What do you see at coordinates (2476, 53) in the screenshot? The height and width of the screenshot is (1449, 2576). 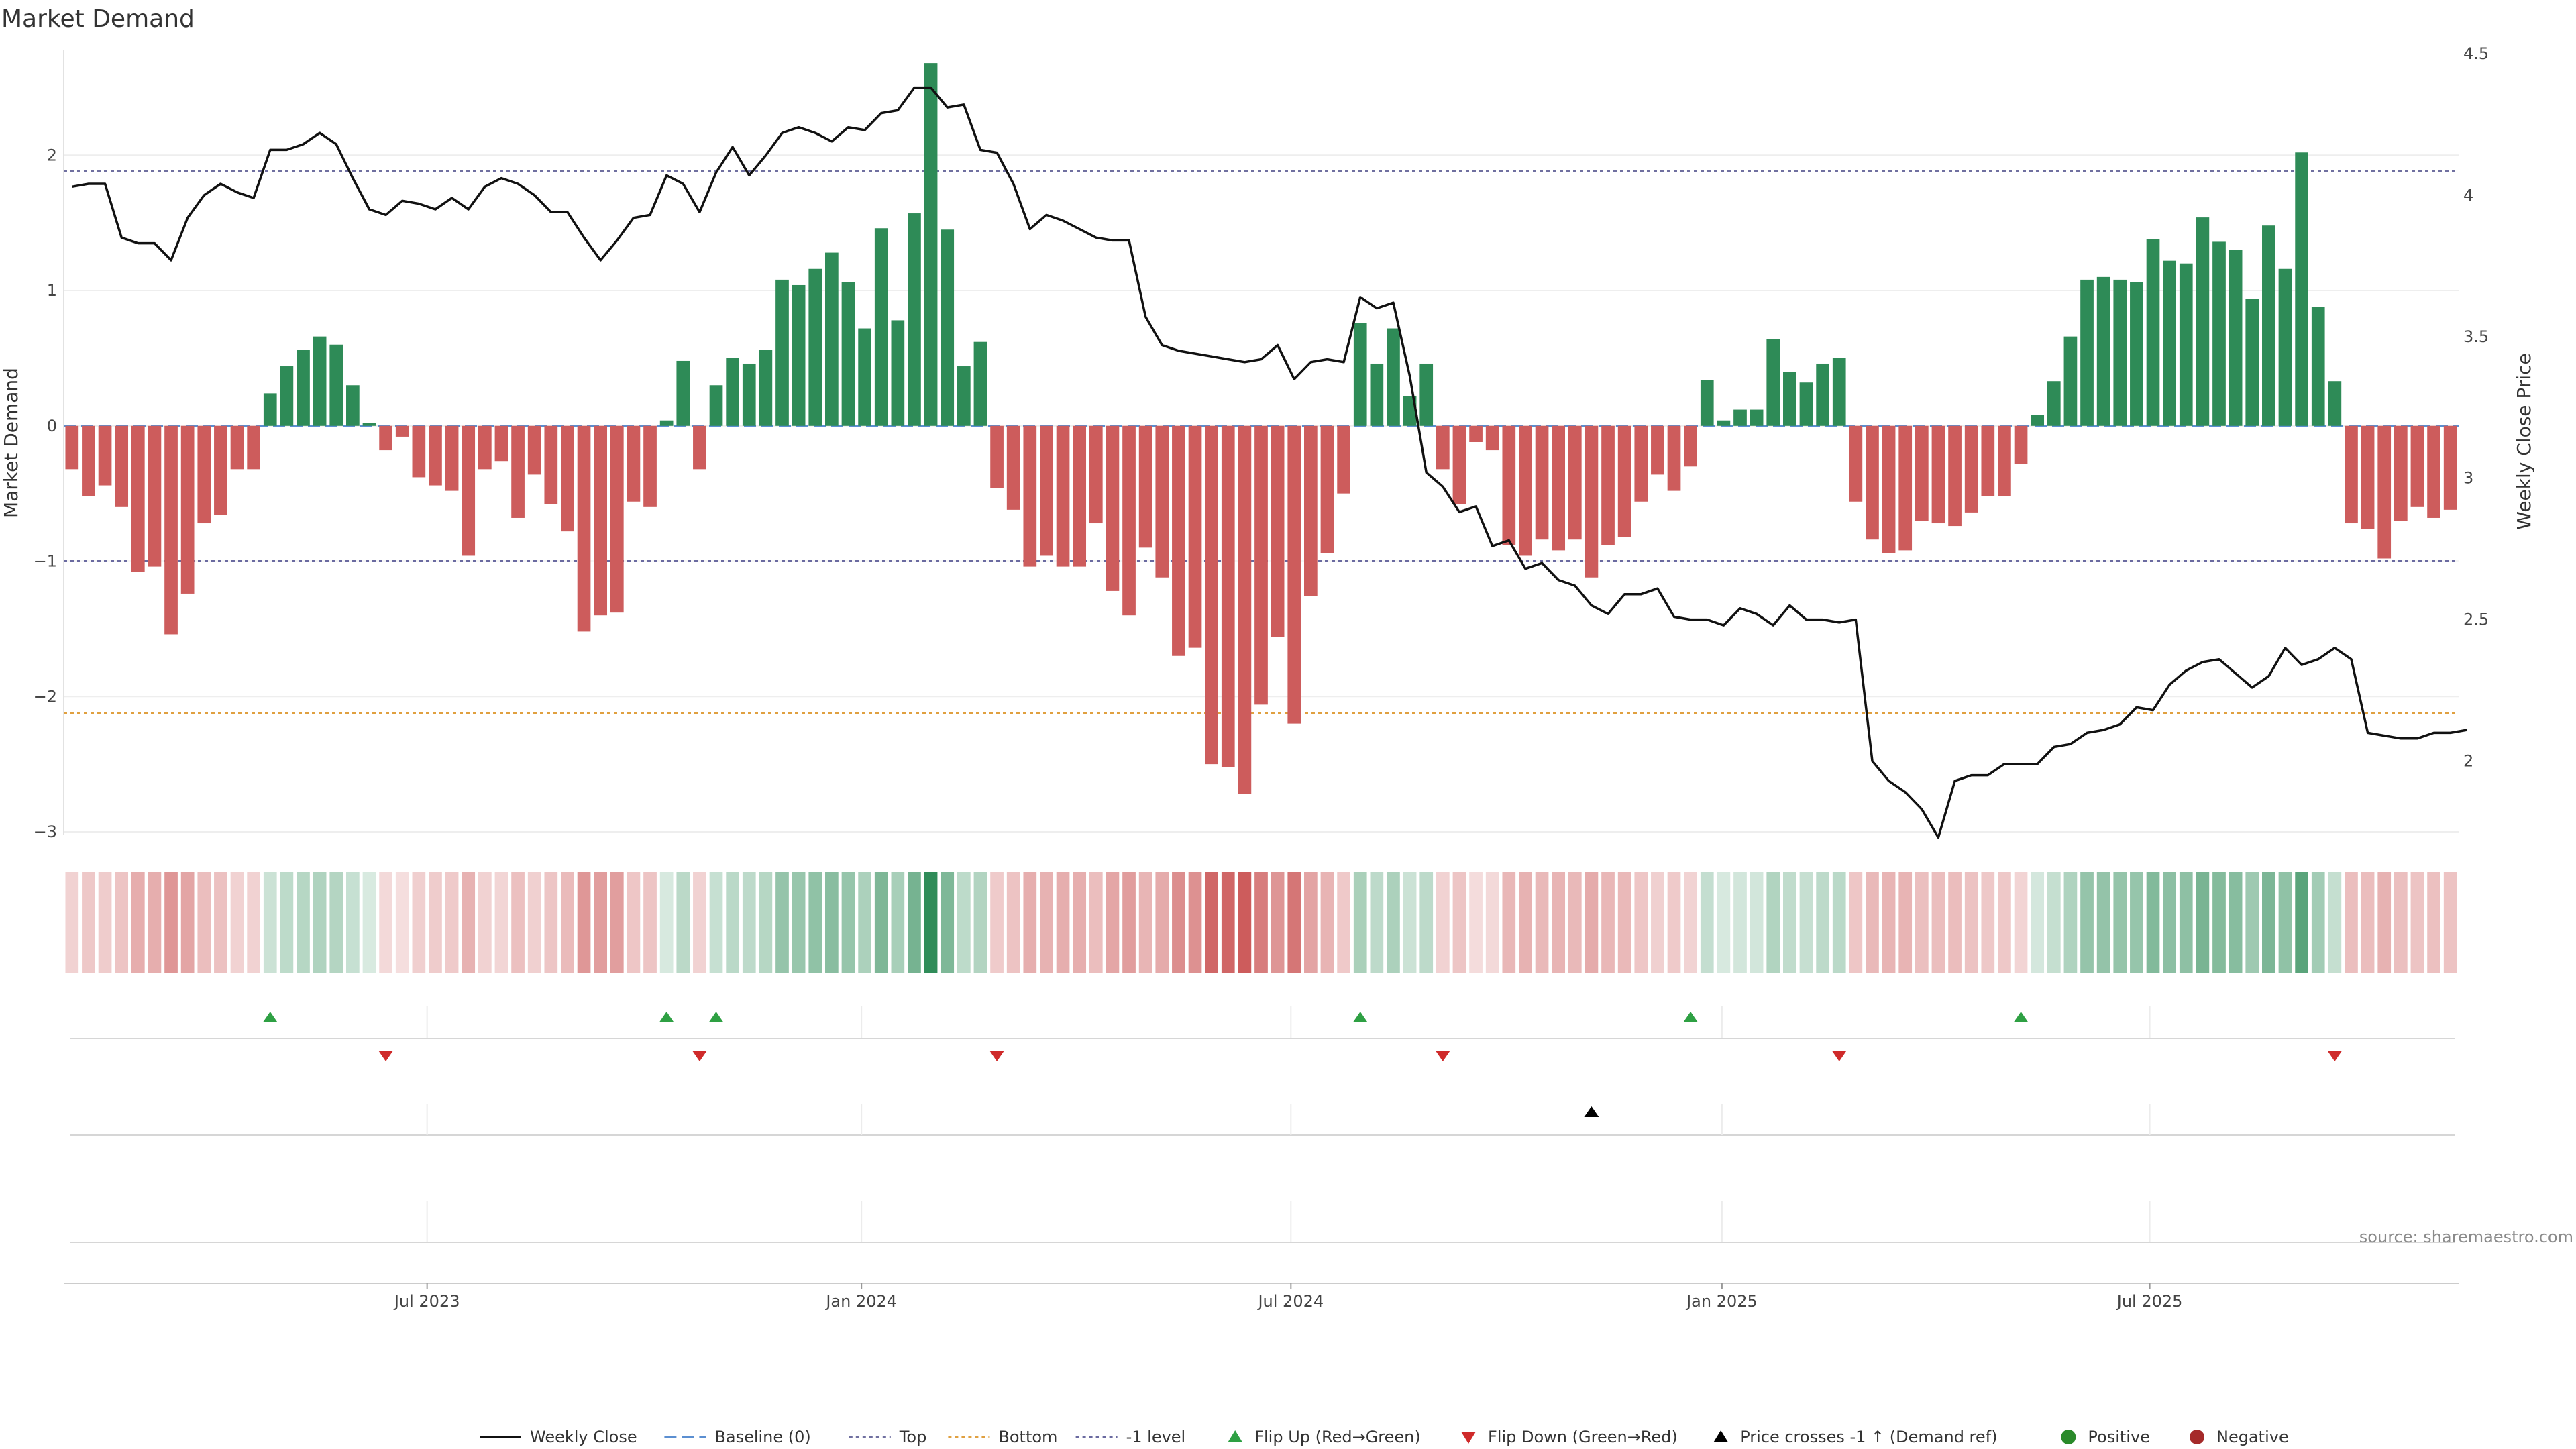 I see `y2-tick-label: 4.5` at bounding box center [2476, 53].